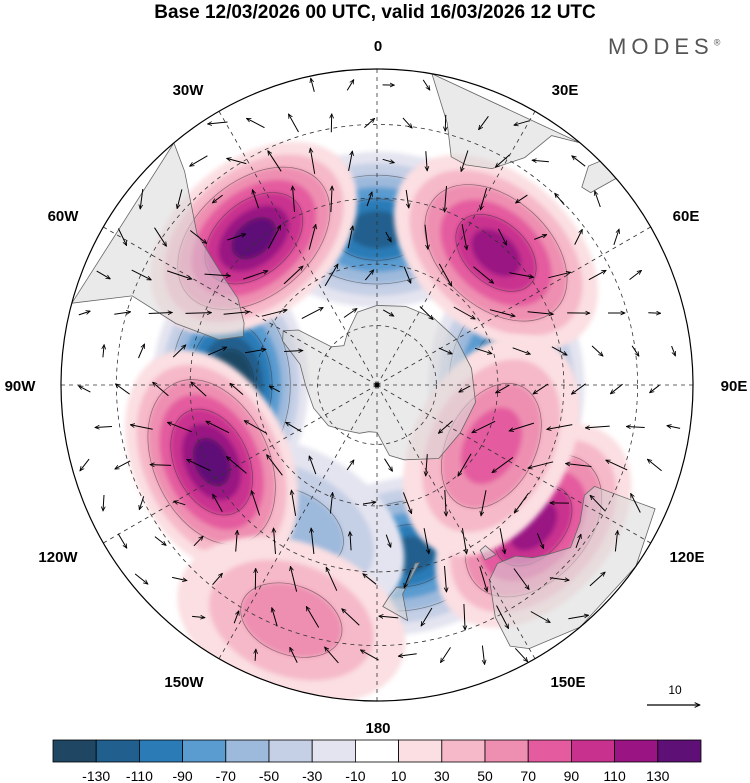 The height and width of the screenshot is (783, 750). Describe the element at coordinates (614, 775) in the screenshot. I see `colorbar-tick-label: 110` at that location.